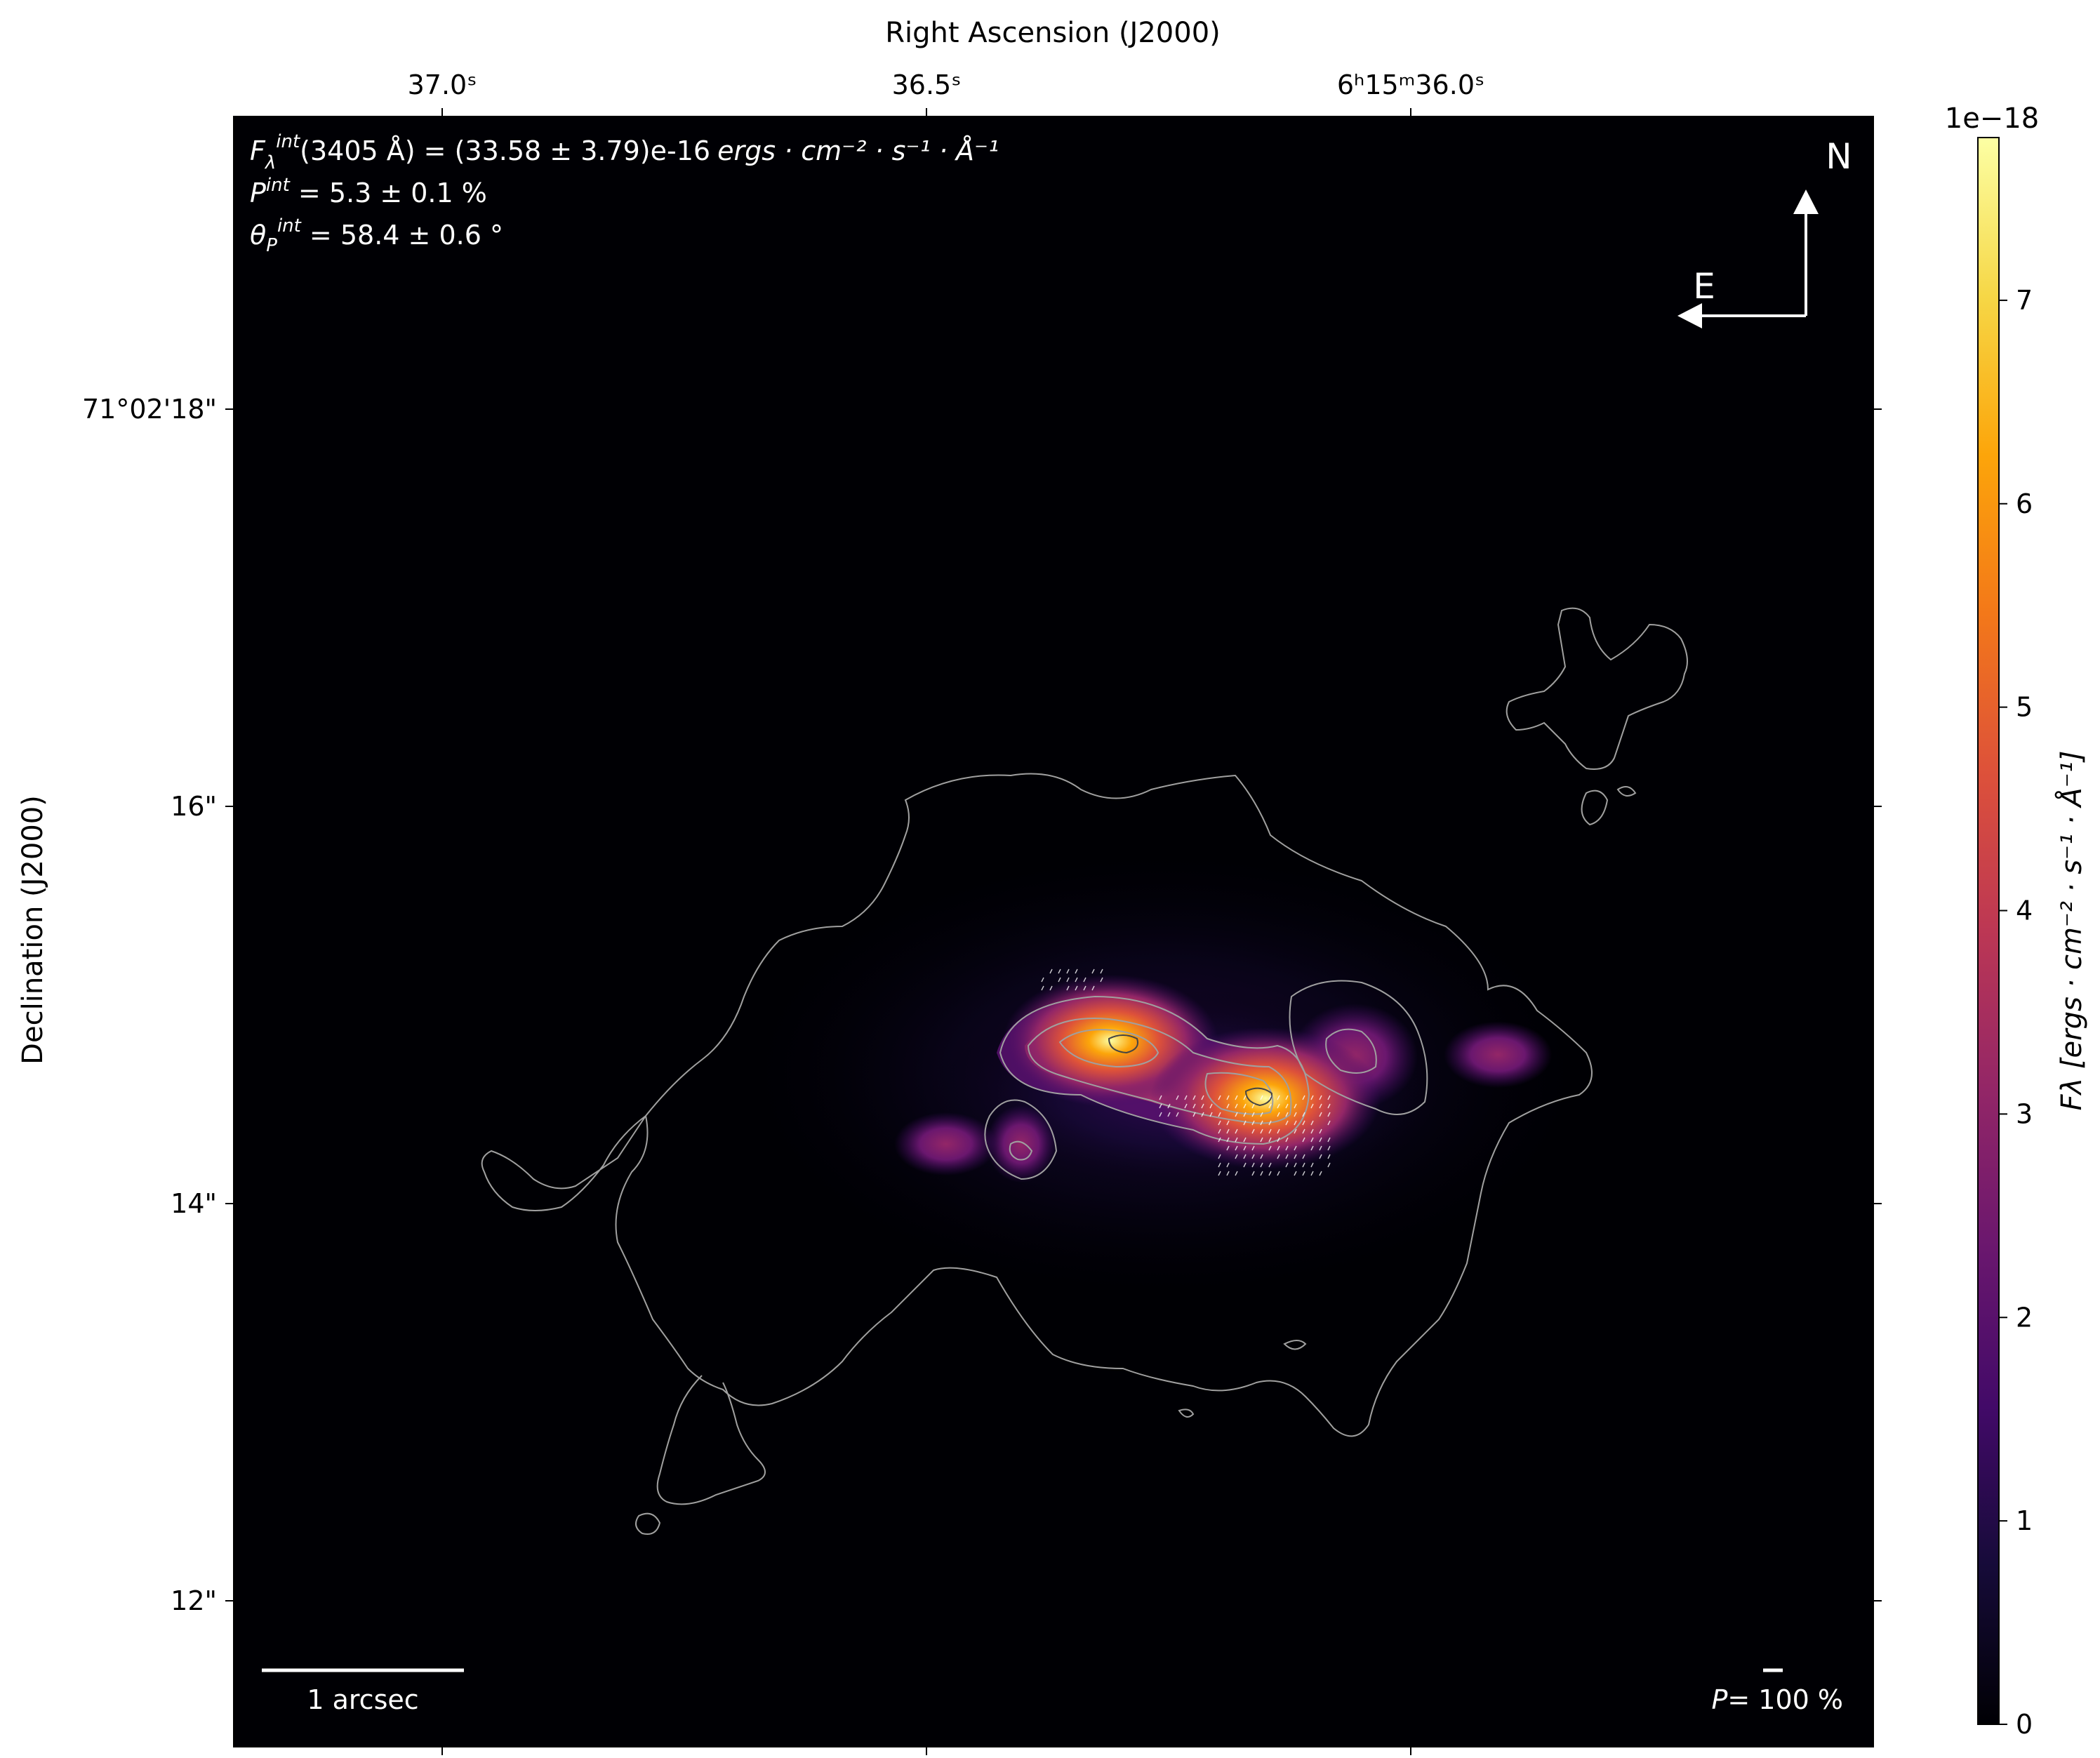 The height and width of the screenshot is (1758, 2100). What do you see at coordinates (1597, 688) in the screenshot?
I see `ne-clump-contour` at bounding box center [1597, 688].